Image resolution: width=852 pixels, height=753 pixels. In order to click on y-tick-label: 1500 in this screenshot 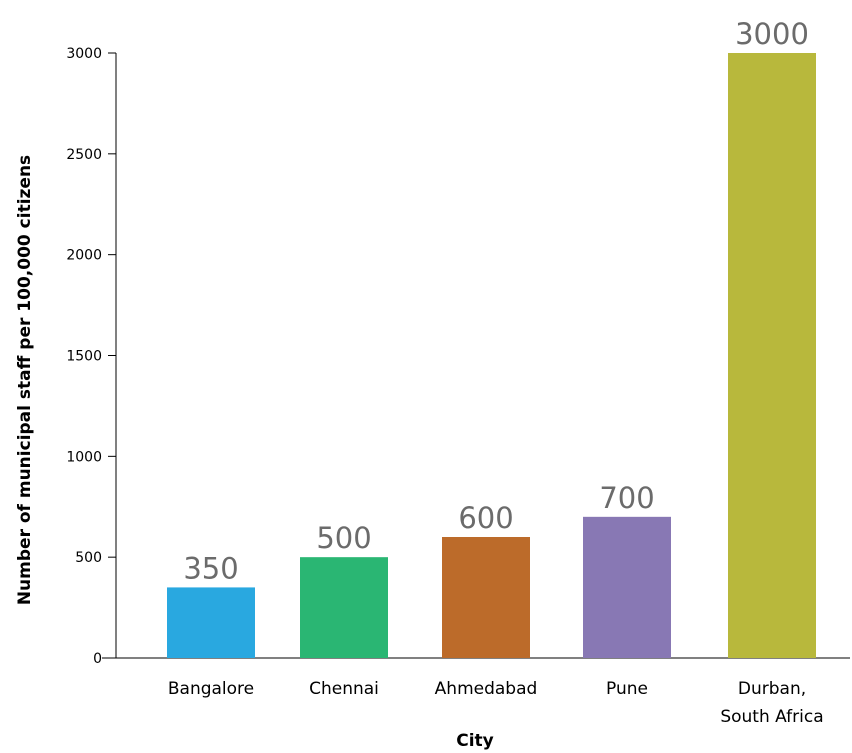, I will do `click(84, 357)`.